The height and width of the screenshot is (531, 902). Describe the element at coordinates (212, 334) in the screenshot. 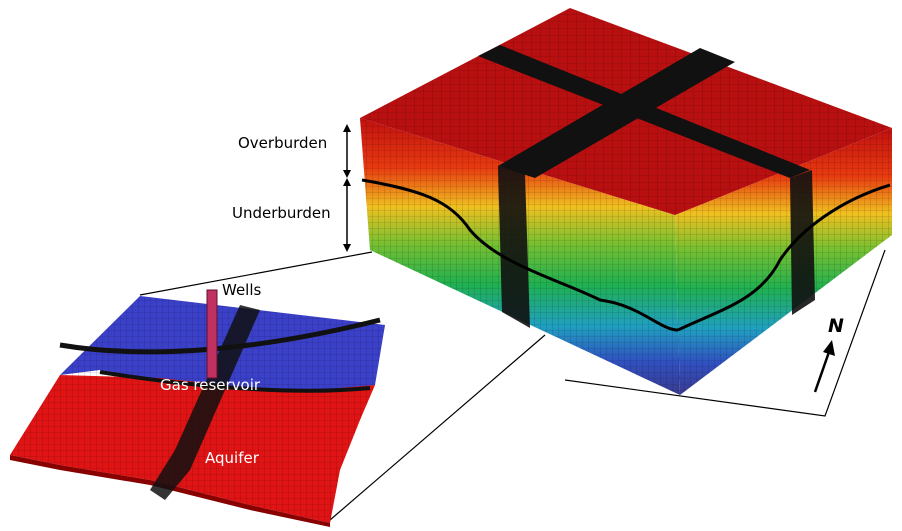

I see `well` at that location.